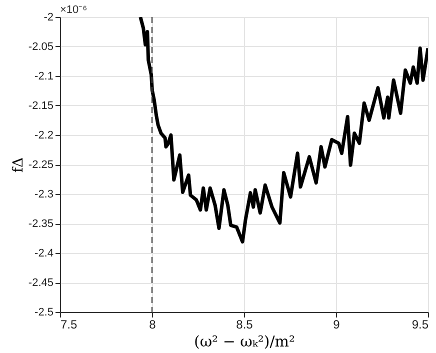  I want to click on y-tick-label: -2.3, so click(44, 194).